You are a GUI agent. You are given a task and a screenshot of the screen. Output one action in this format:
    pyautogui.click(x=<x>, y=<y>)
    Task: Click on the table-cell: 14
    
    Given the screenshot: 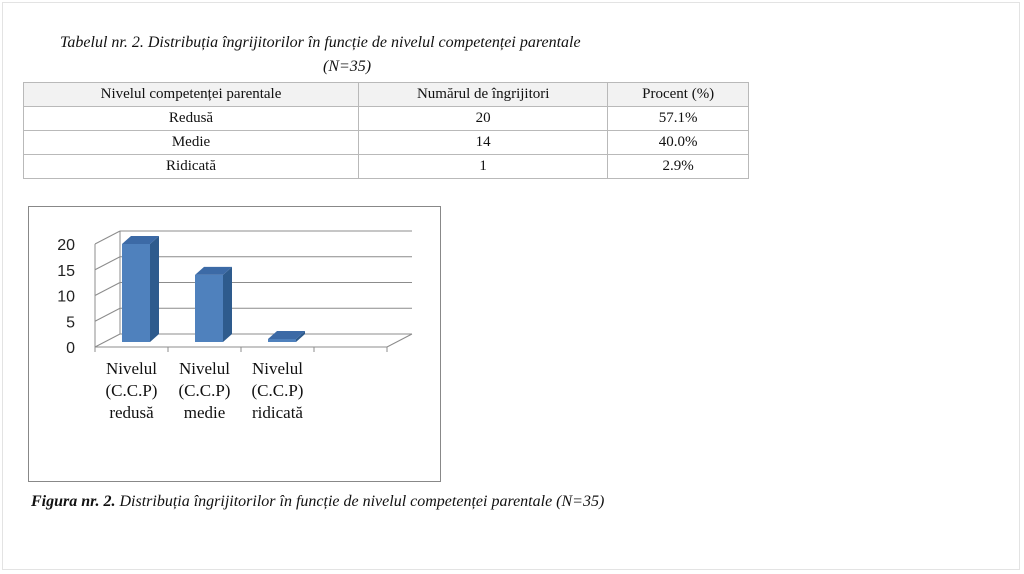 What is the action you would take?
    pyautogui.click(x=483, y=142)
    